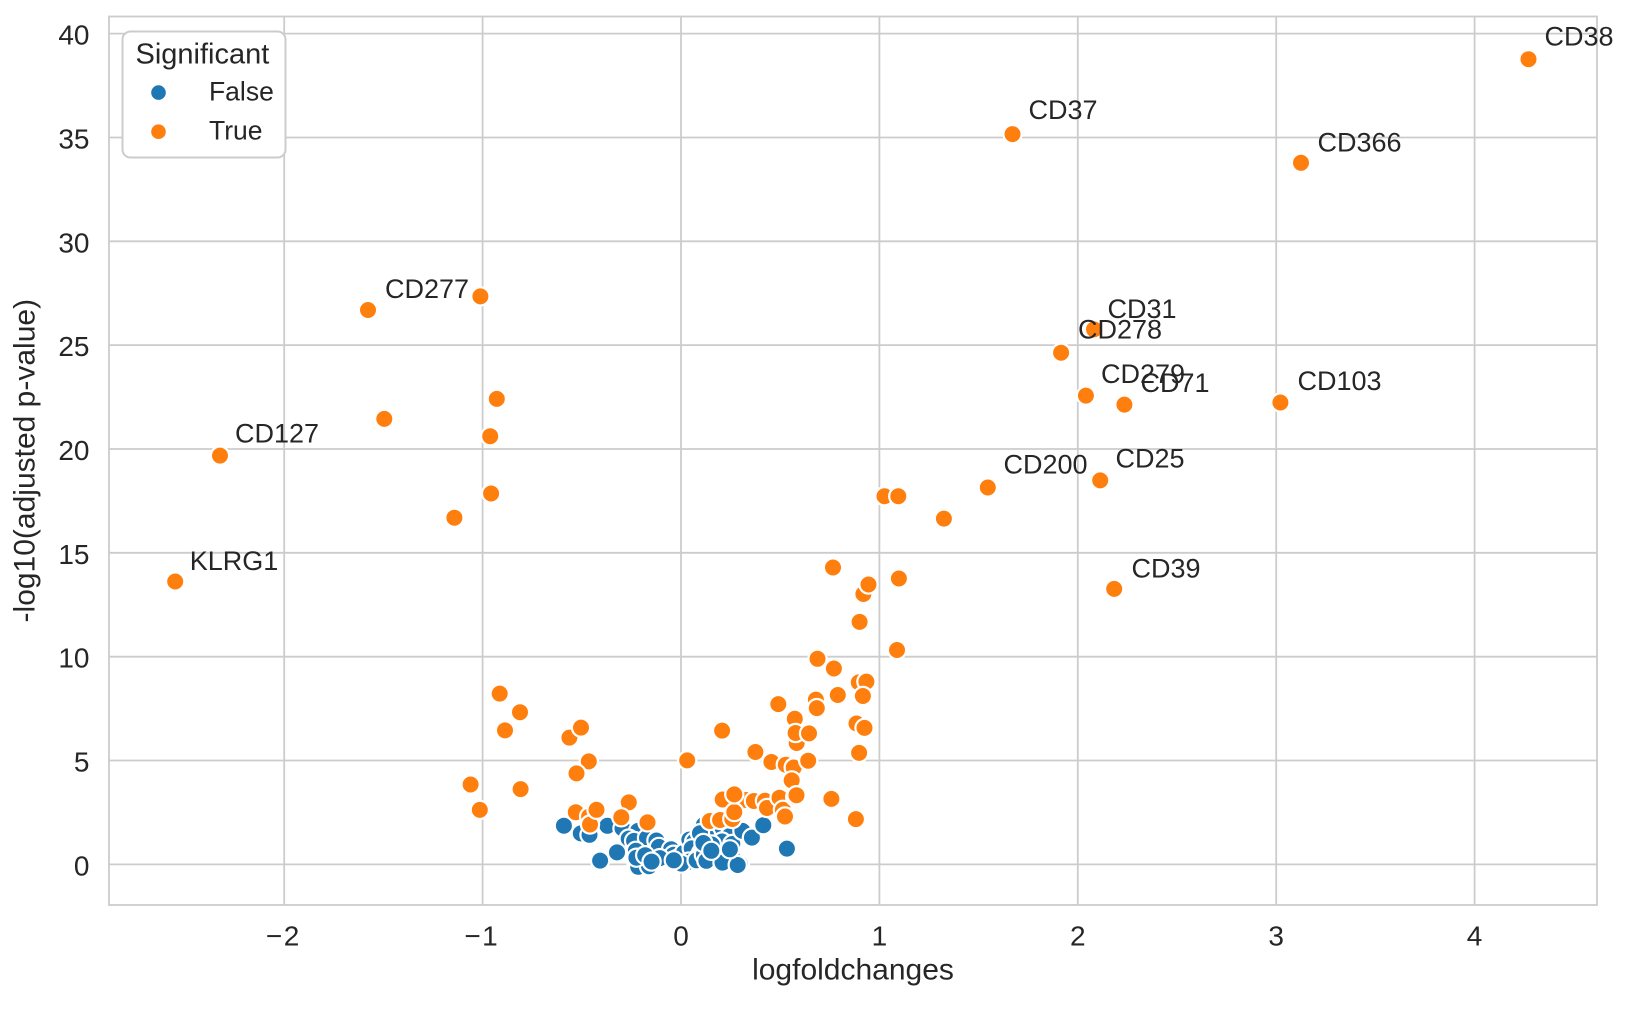 This screenshot has height=1011, width=1634. What do you see at coordinates (880, 936) in the screenshot?
I see `svg-text: 1` at bounding box center [880, 936].